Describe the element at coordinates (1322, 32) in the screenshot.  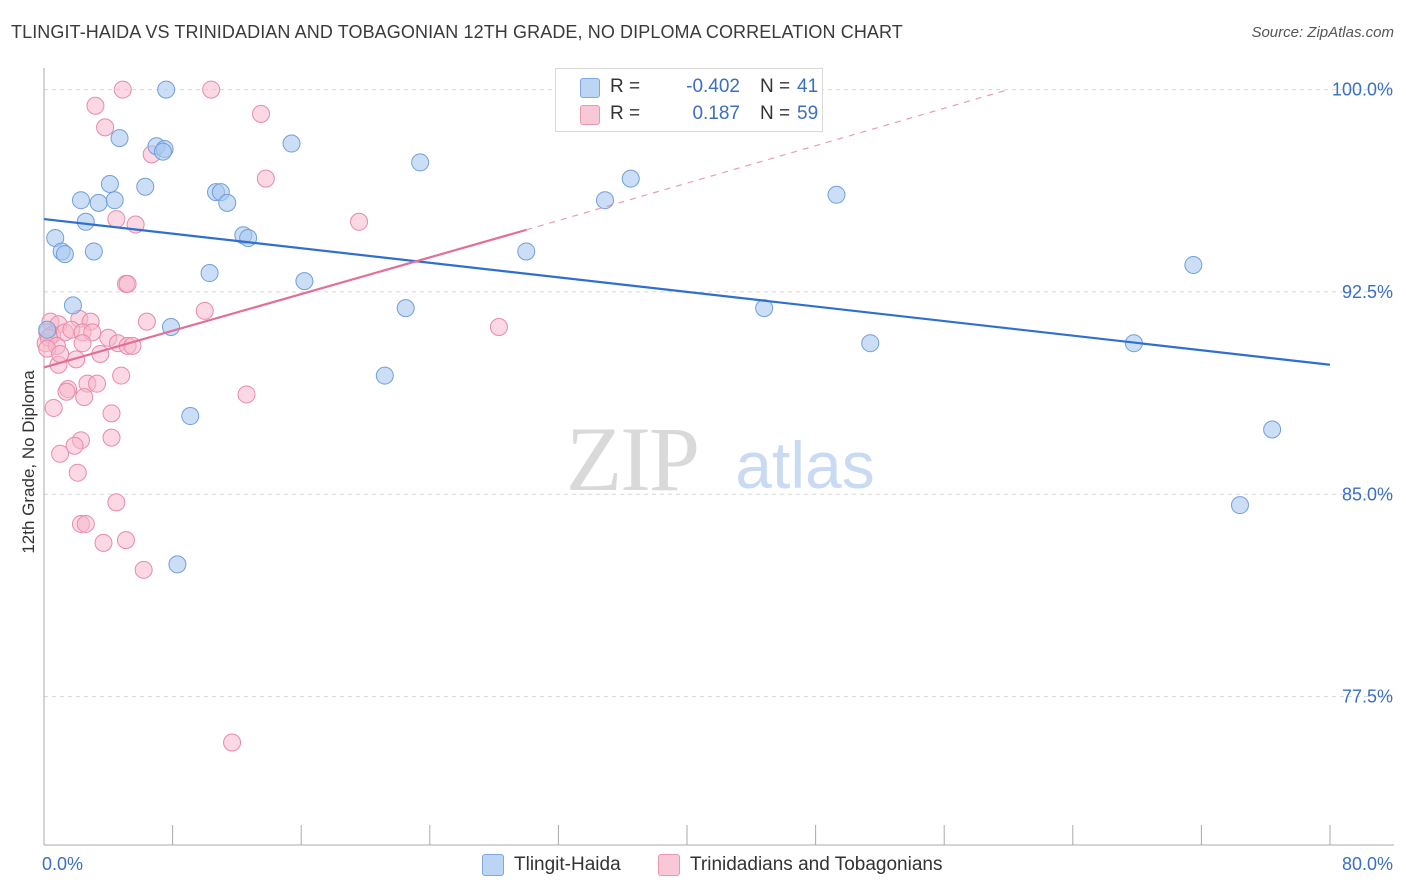
I see `source-label: Source: ZipAtlas.com` at that location.